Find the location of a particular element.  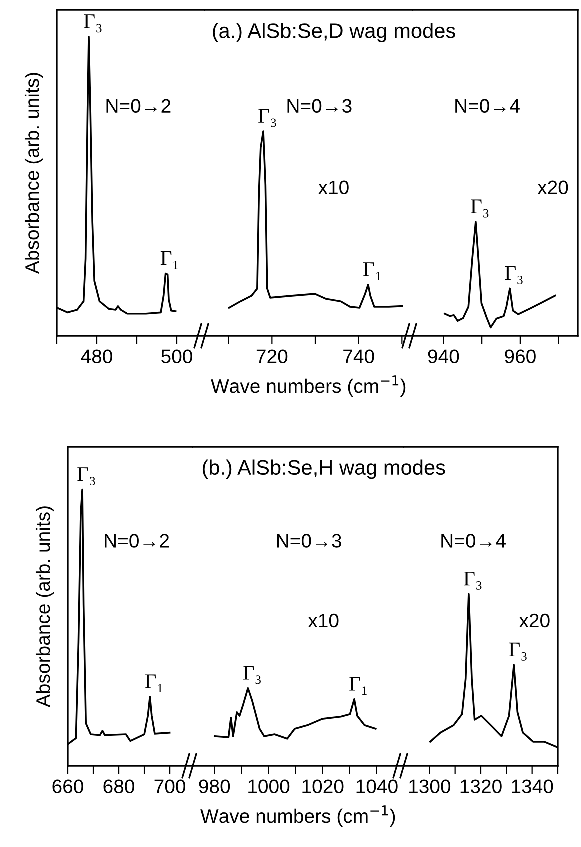

annotation: x10 is located at coordinates (333, 187).